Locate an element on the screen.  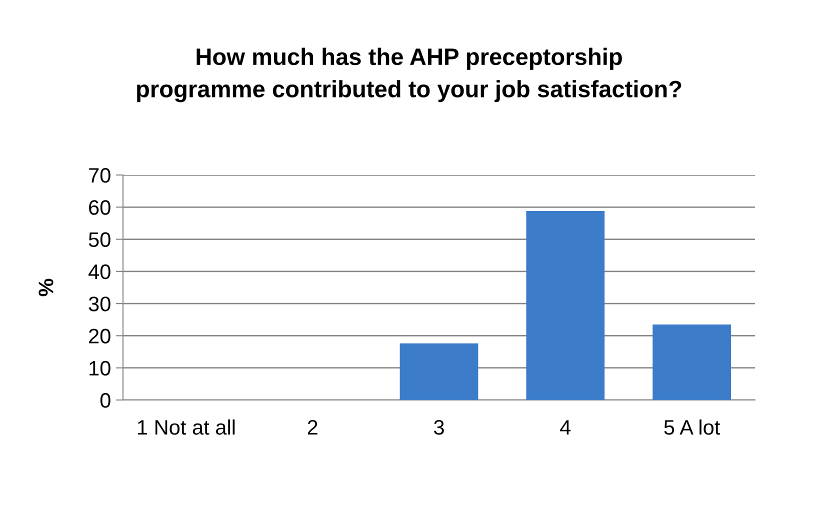
y-tick-label: 40 is located at coordinates (99, 272).